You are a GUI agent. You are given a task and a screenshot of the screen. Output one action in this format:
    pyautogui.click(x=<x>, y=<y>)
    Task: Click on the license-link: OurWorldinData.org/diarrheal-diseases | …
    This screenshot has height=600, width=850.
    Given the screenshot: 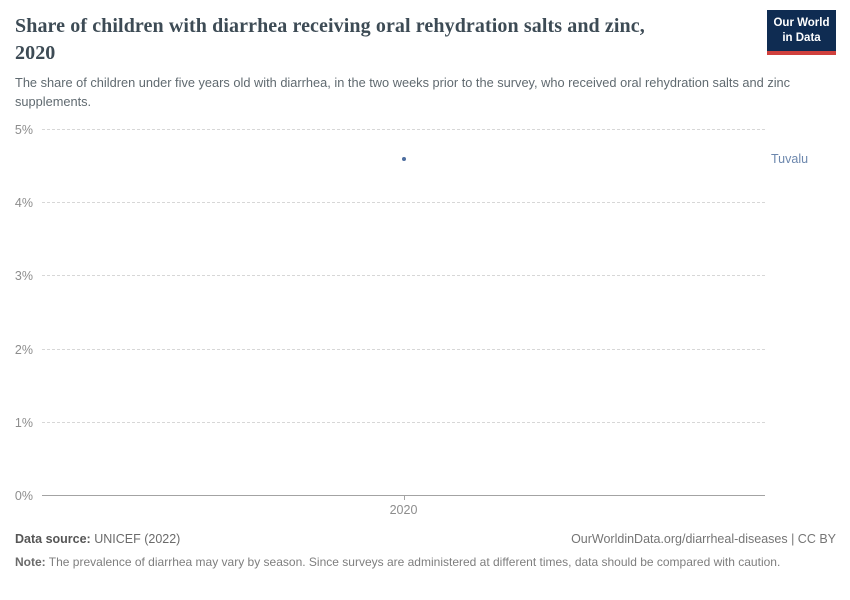 What is the action you would take?
    pyautogui.click(x=703, y=539)
    